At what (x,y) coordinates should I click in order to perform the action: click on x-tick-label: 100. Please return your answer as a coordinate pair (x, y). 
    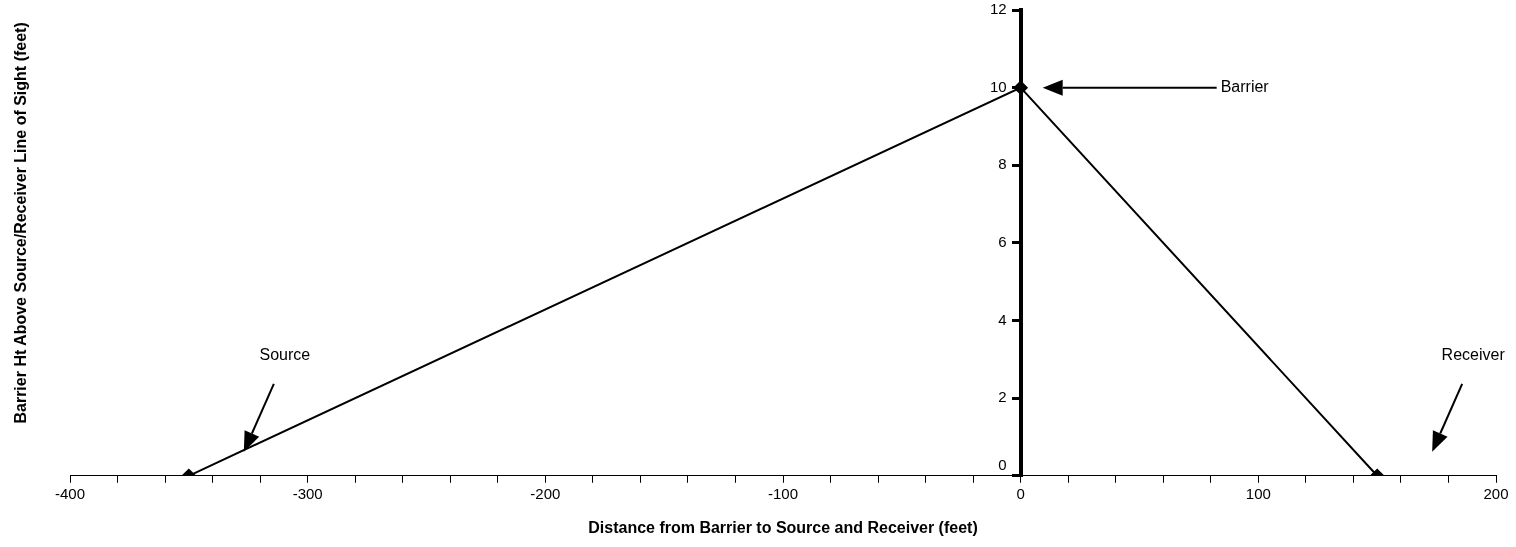
    Looking at the image, I should click on (1258, 494).